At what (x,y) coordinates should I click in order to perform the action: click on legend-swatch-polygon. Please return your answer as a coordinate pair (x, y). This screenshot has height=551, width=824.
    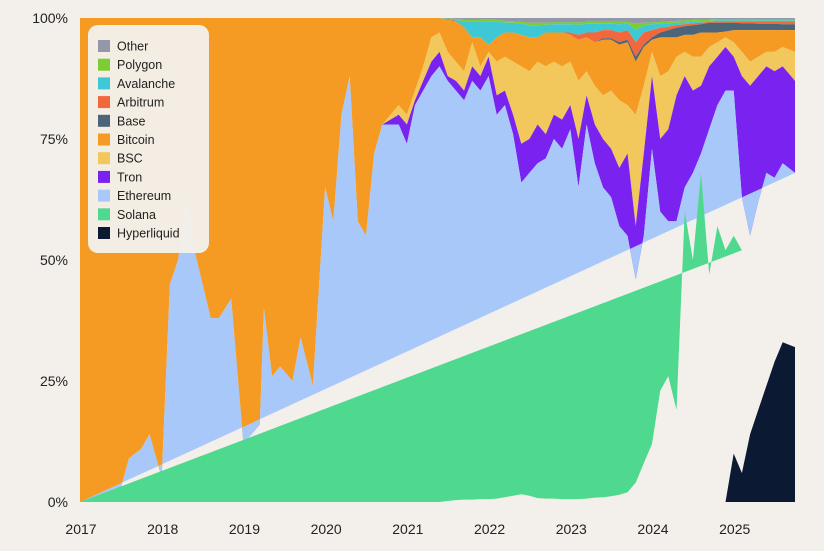
    Looking at the image, I should click on (104, 64).